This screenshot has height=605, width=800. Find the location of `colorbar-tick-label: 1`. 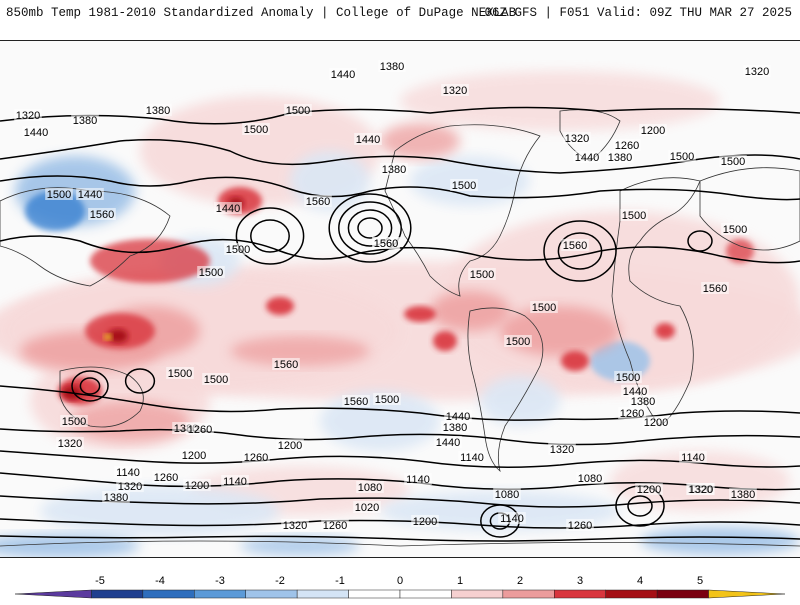

colorbar-tick-label: 1 is located at coordinates (460, 581).